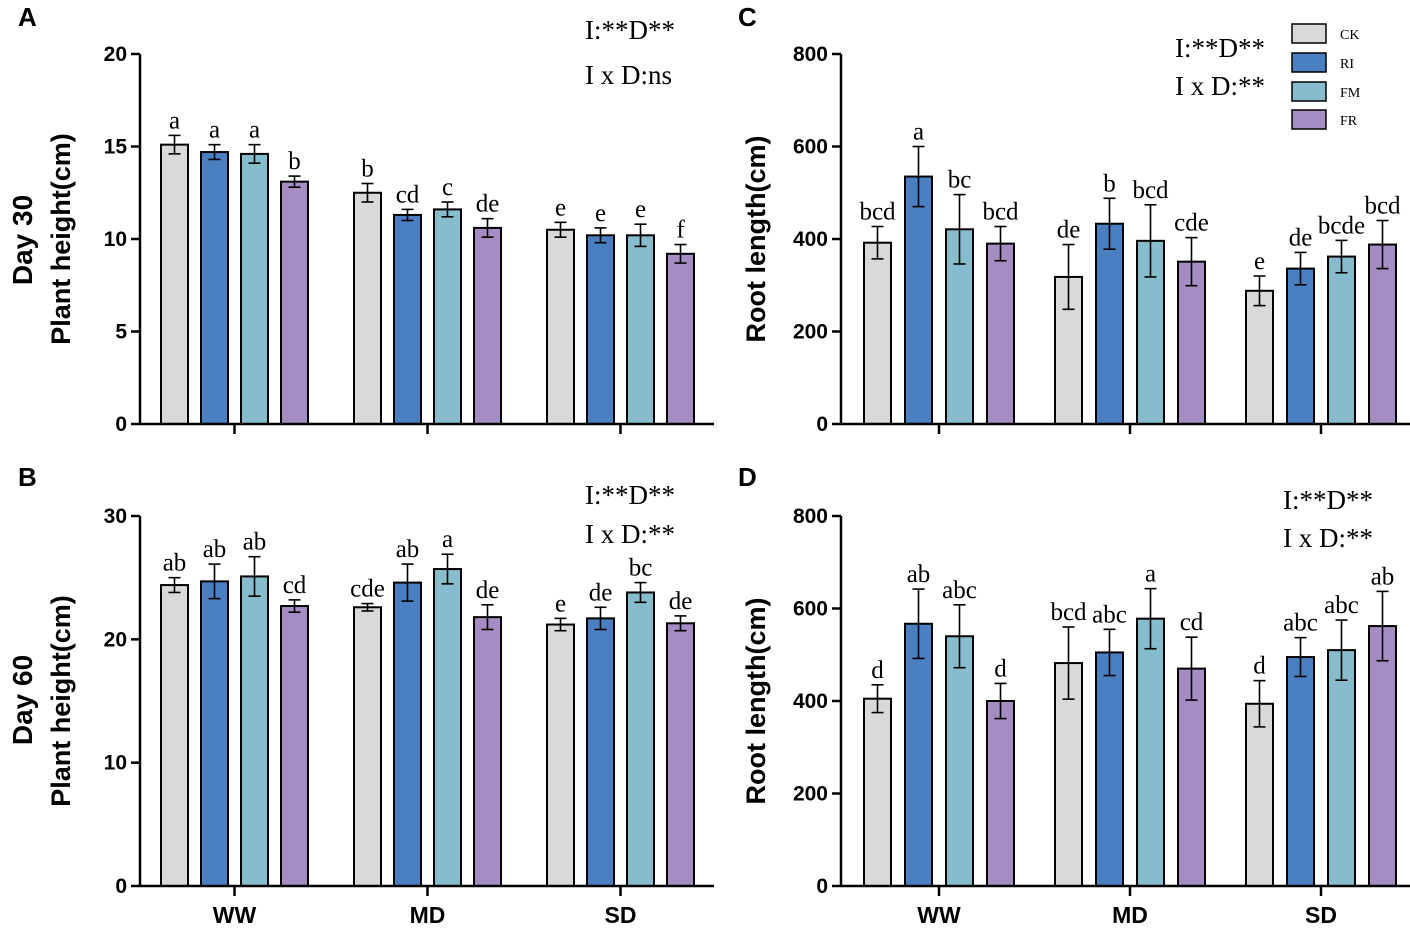 This screenshot has height=933, width=1410. I want to click on panel-label-b: B, so click(27, 477).